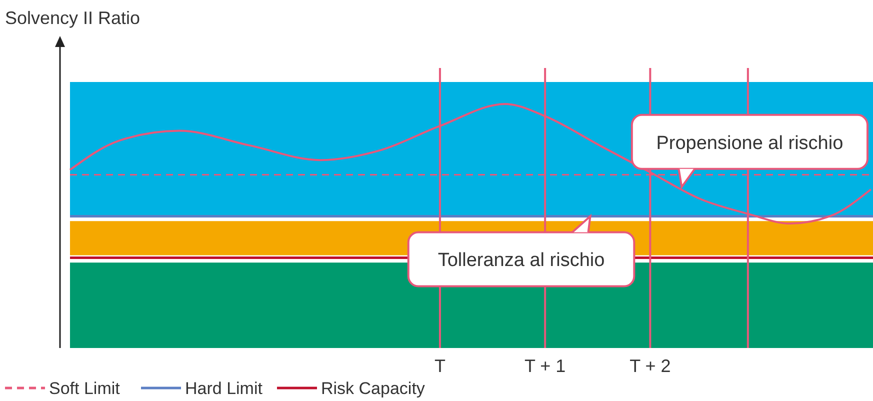 The width and height of the screenshot is (873, 401). I want to click on annotation: Propensione al rischio, so click(750, 143).